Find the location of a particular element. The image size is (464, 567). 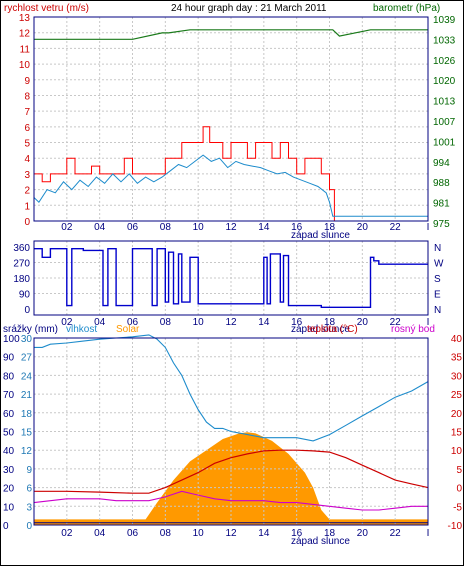

legend-item: teplota (°C) is located at coordinates (332, 329).